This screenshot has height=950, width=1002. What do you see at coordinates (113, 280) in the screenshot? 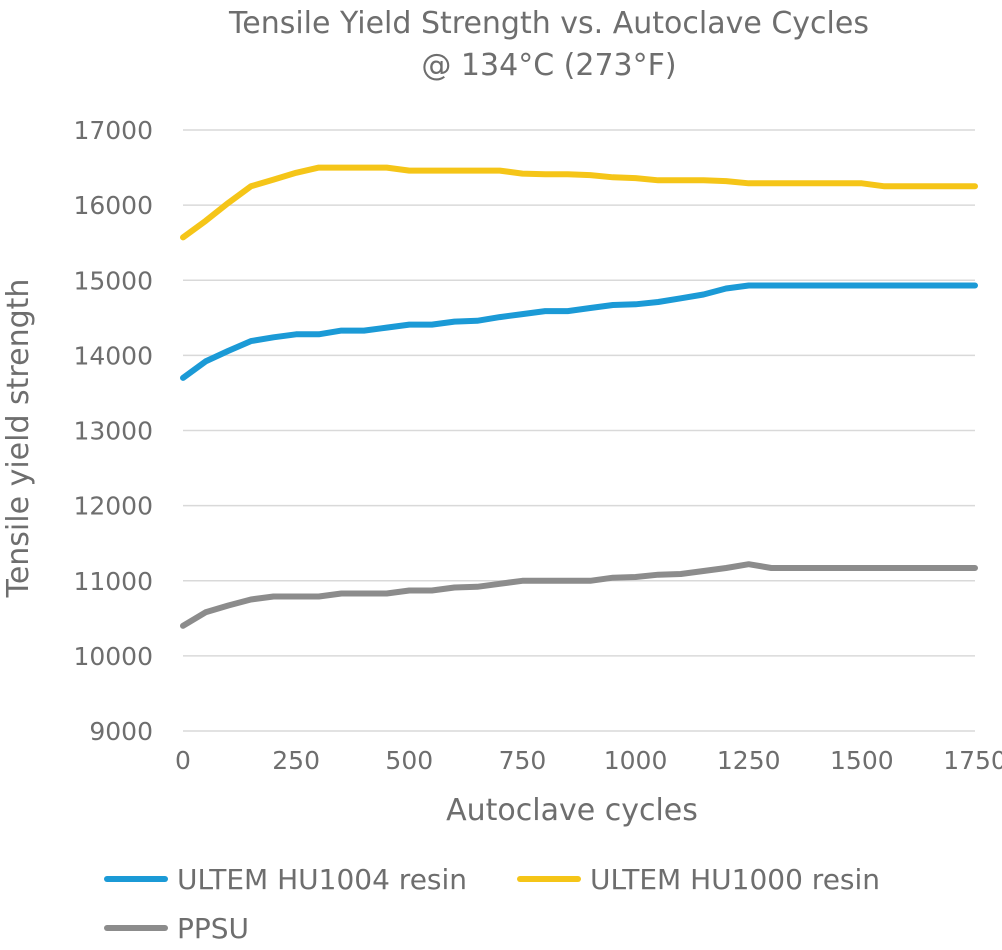
I see `y-tick-label: 15000` at bounding box center [113, 280].